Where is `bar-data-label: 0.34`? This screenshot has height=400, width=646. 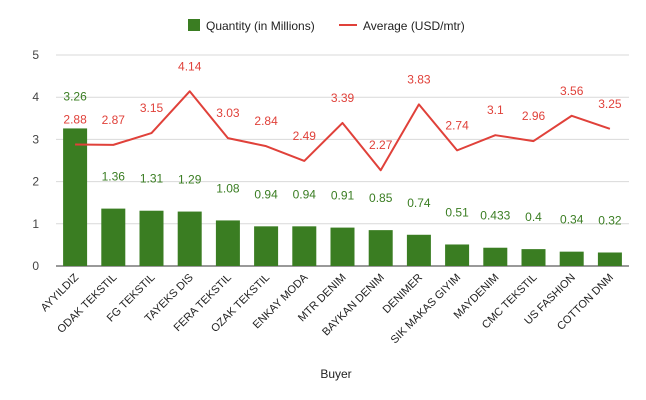
bar-data-label: 0.34 is located at coordinates (572, 220).